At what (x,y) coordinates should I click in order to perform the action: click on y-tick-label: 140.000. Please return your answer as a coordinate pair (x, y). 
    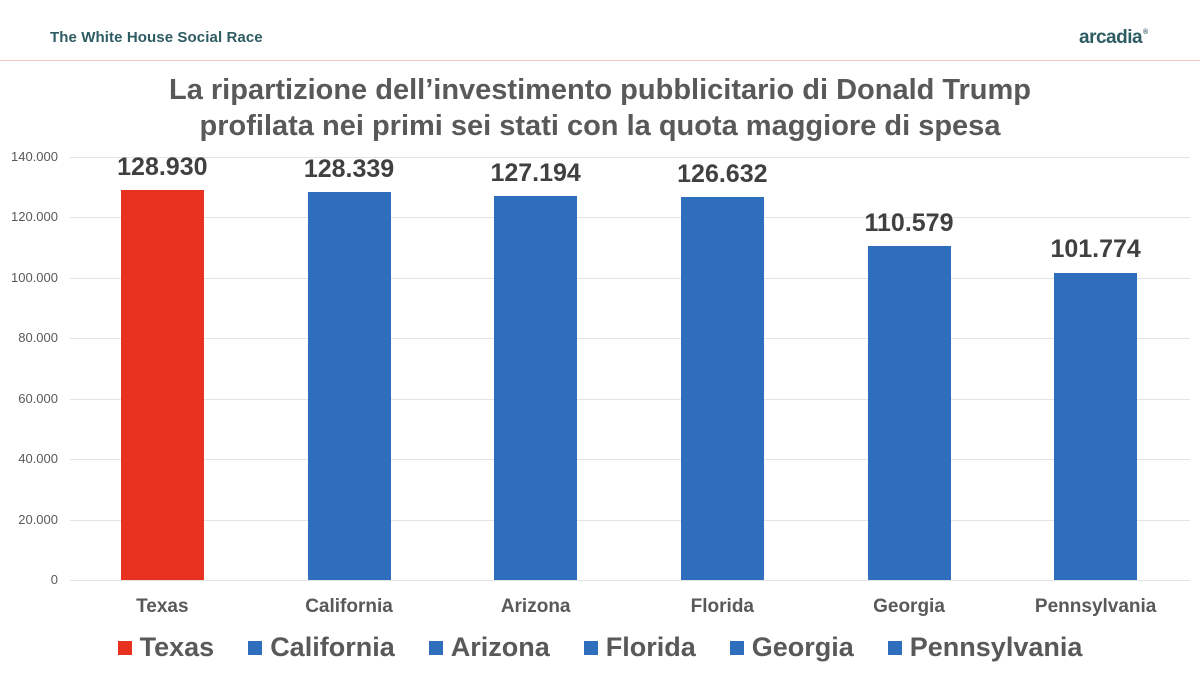
    Looking at the image, I should click on (34, 156).